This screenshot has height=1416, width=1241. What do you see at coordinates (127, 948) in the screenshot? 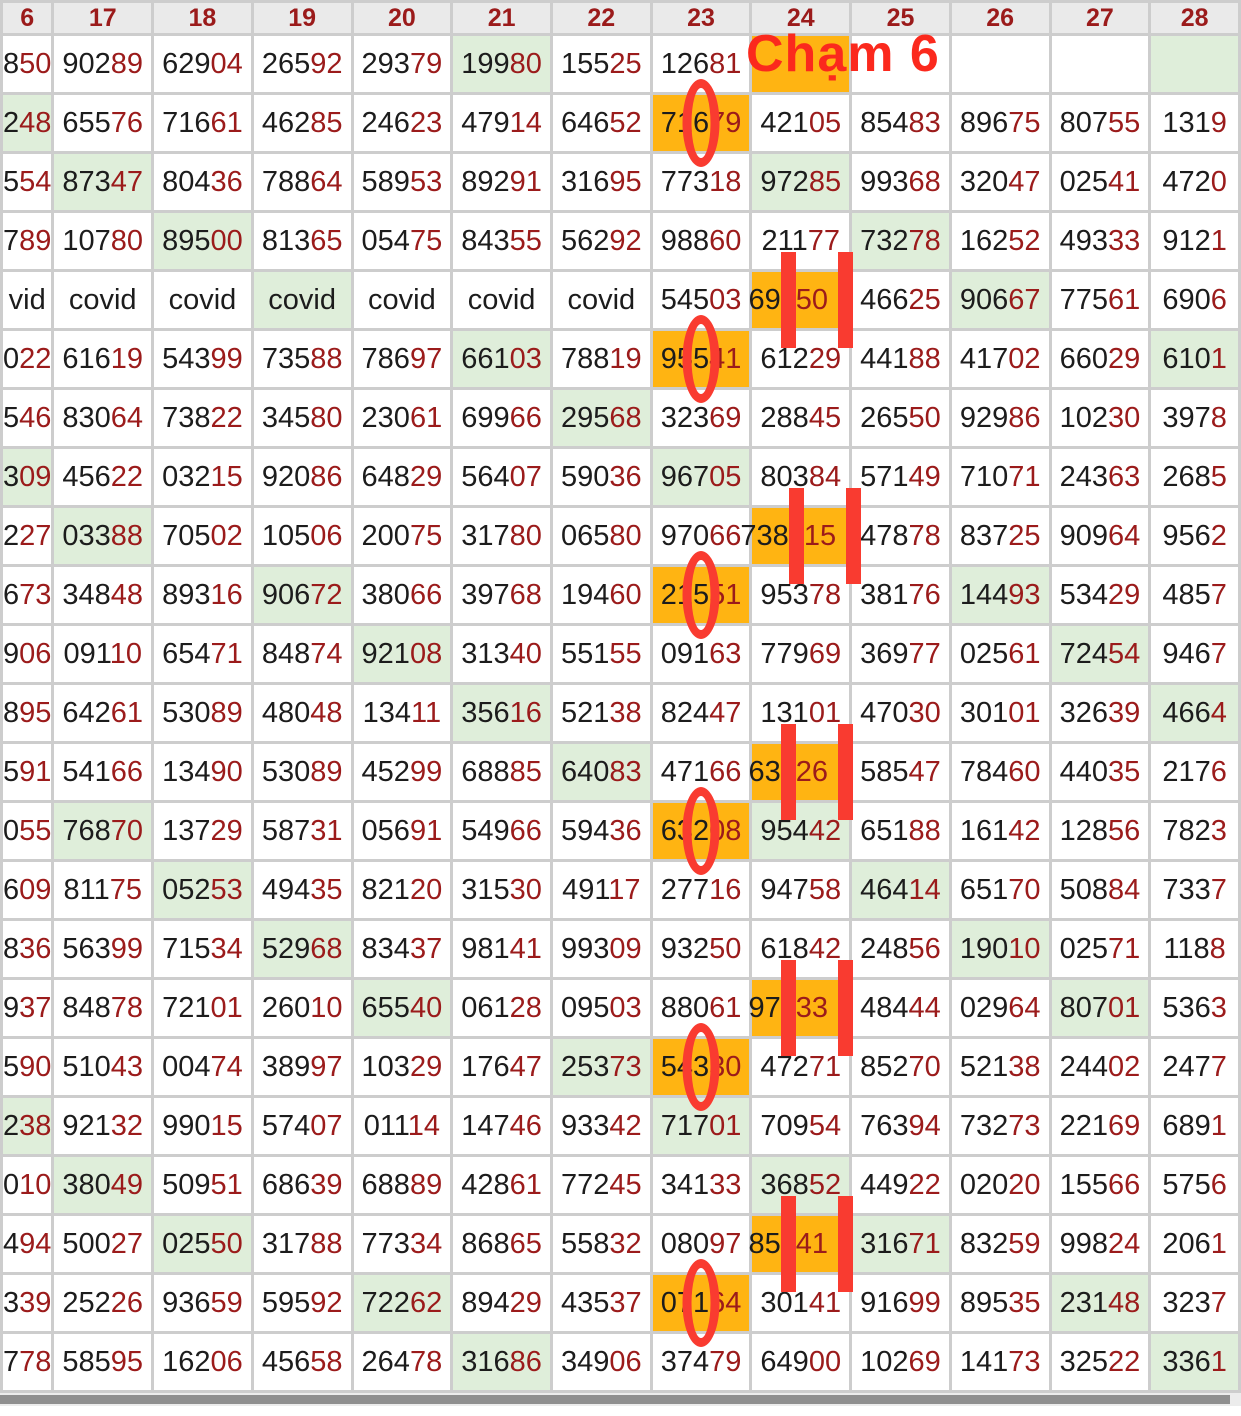
I see `digits-red: 99` at bounding box center [127, 948].